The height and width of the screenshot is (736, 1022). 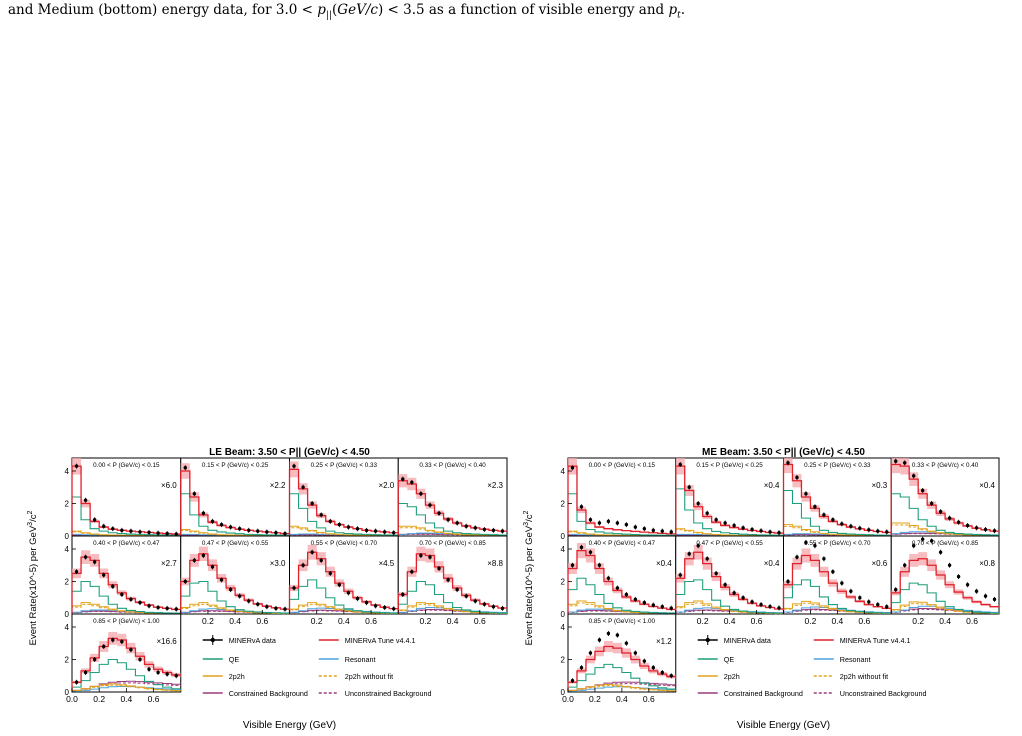 What do you see at coordinates (729, 543) in the screenshot?
I see `panel-label: 0.47 < P (GeV/c) < 0.55` at bounding box center [729, 543].